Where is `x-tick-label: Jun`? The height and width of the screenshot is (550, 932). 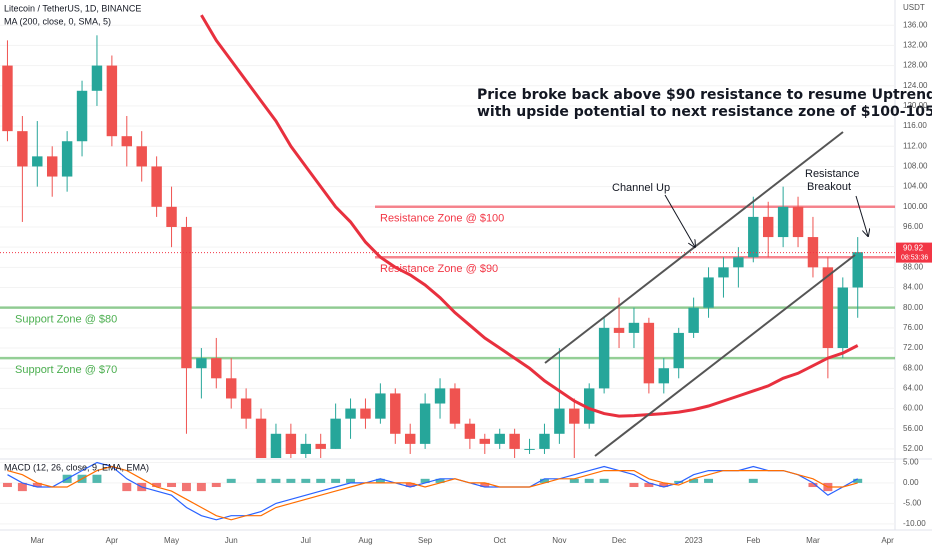 x-tick-label: Jun is located at coordinates (231, 540).